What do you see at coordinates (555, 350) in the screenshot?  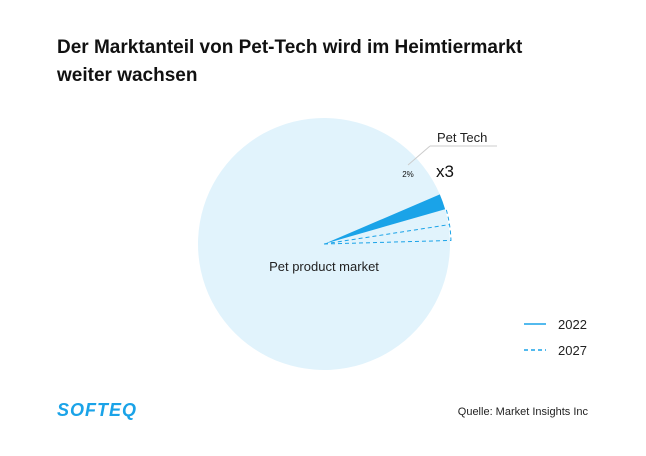 I see `legend-item-2027: 2027` at bounding box center [555, 350].